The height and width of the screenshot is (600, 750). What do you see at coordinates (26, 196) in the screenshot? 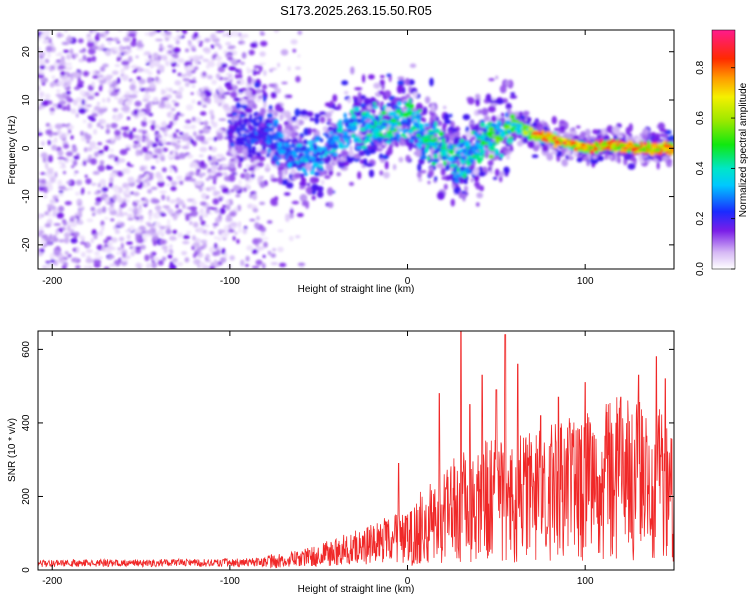
I see `y-tick-label: -10` at bounding box center [26, 196].